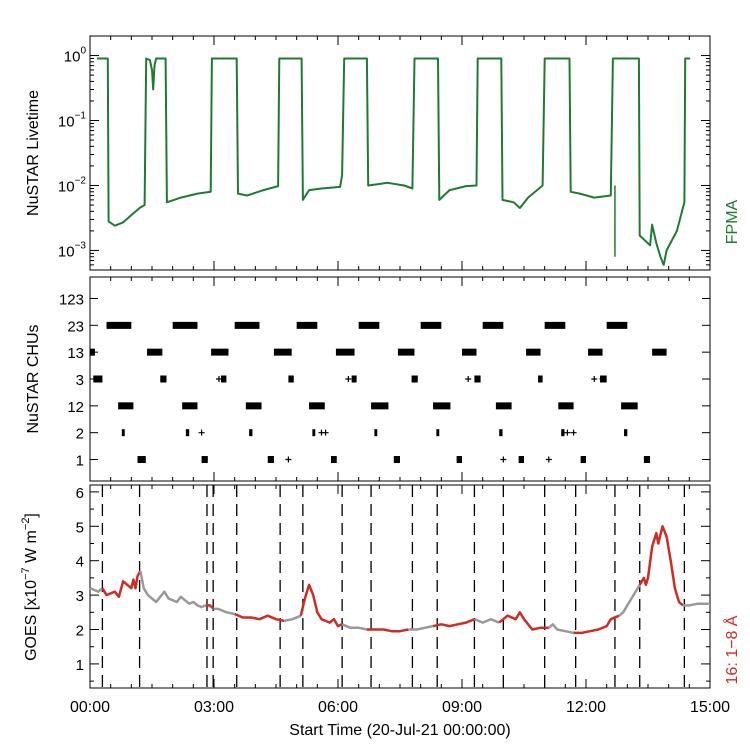 This screenshot has width=750, height=750. What do you see at coordinates (80, 434) in the screenshot?
I see `chu-category-label: 2` at bounding box center [80, 434].